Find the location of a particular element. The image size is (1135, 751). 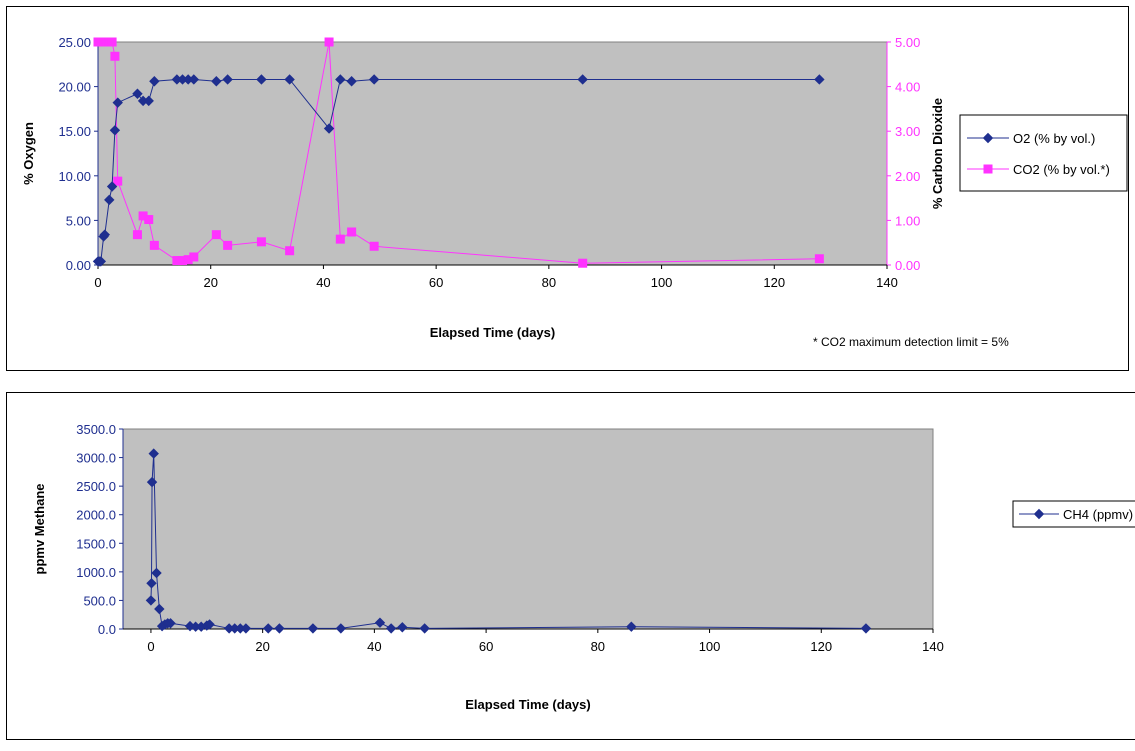

y-tick-label: 25.00 is located at coordinates (74, 42).